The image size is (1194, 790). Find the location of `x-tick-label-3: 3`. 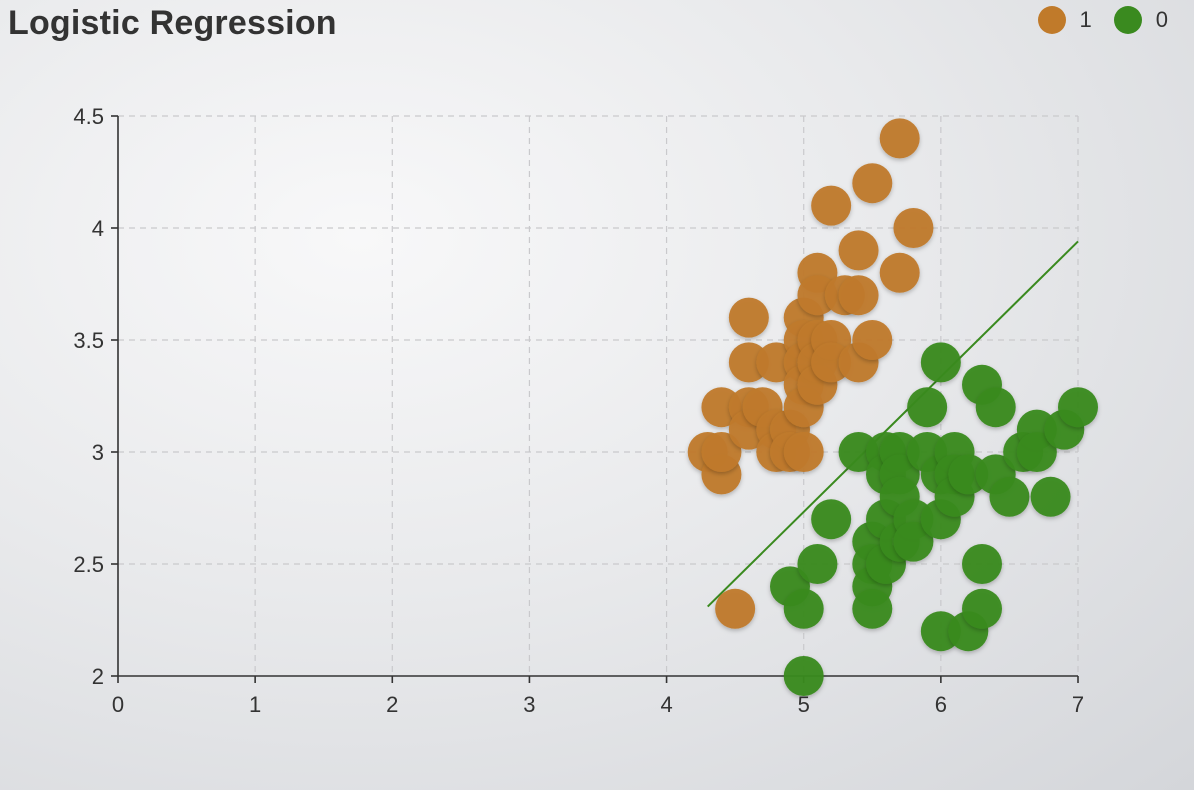

x-tick-label-3: 3 is located at coordinates (529, 704).